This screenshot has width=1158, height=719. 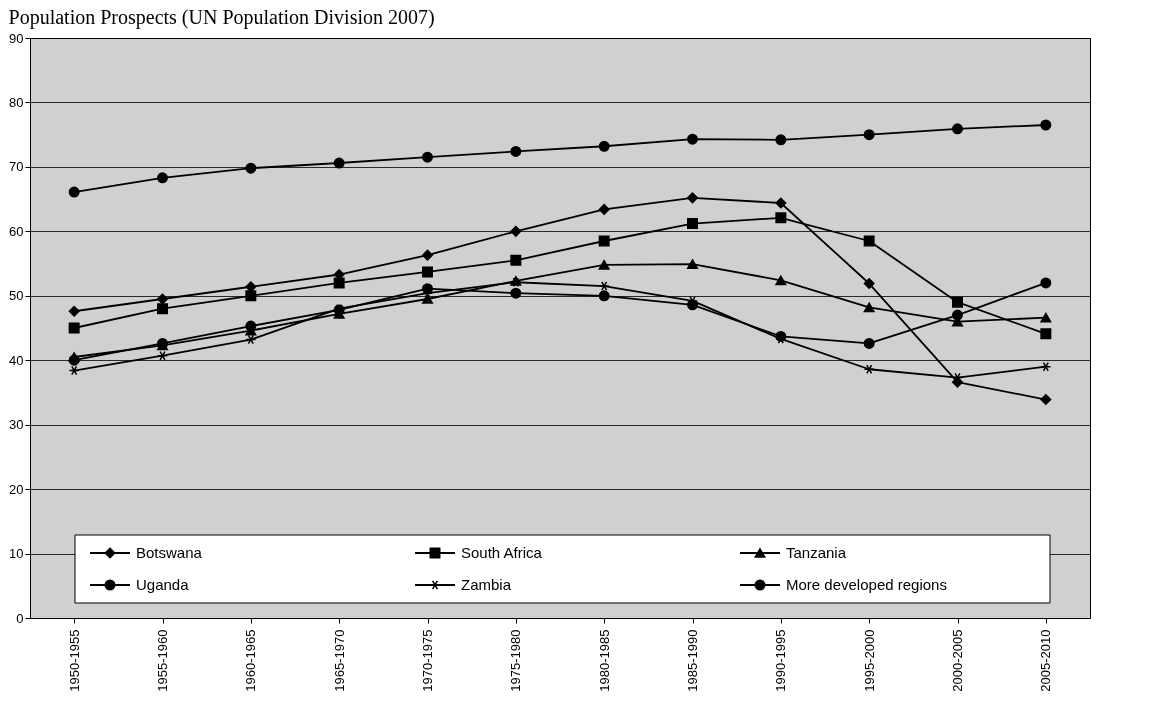 What do you see at coordinates (16, 231) in the screenshot?
I see `y-tick-label: 60` at bounding box center [16, 231].